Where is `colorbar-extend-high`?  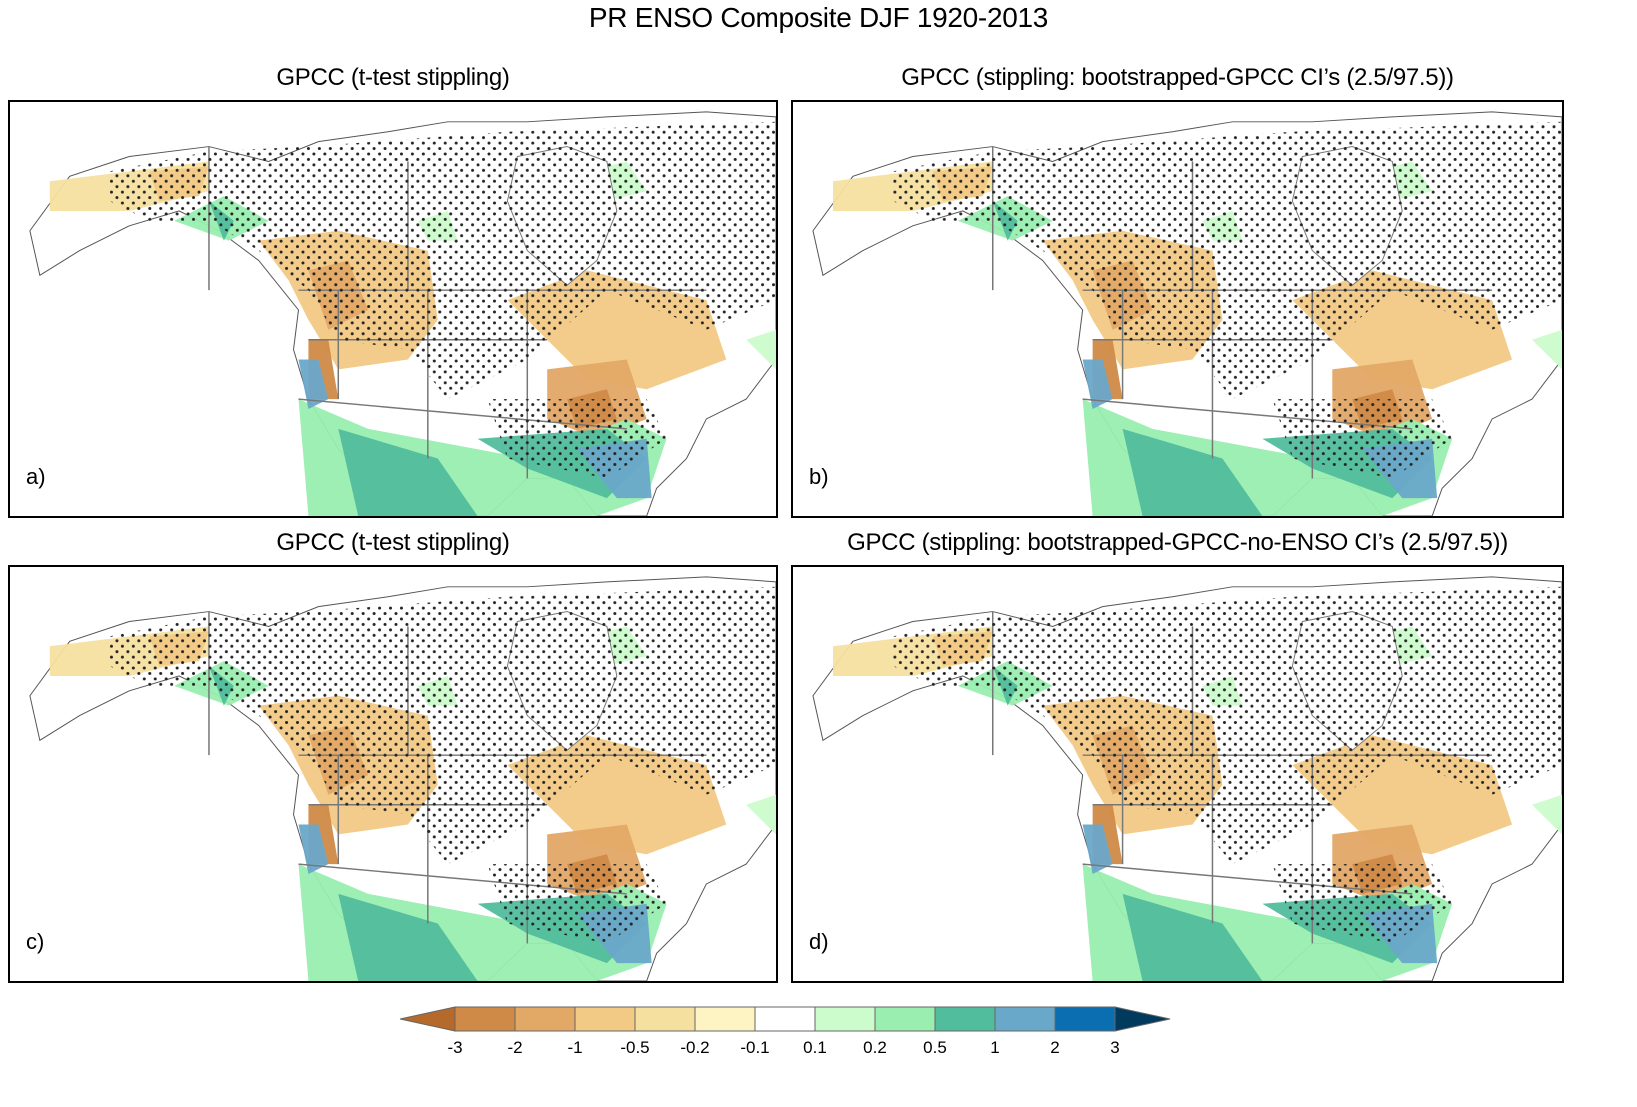
colorbar-extend-high is located at coordinates (1142, 1019).